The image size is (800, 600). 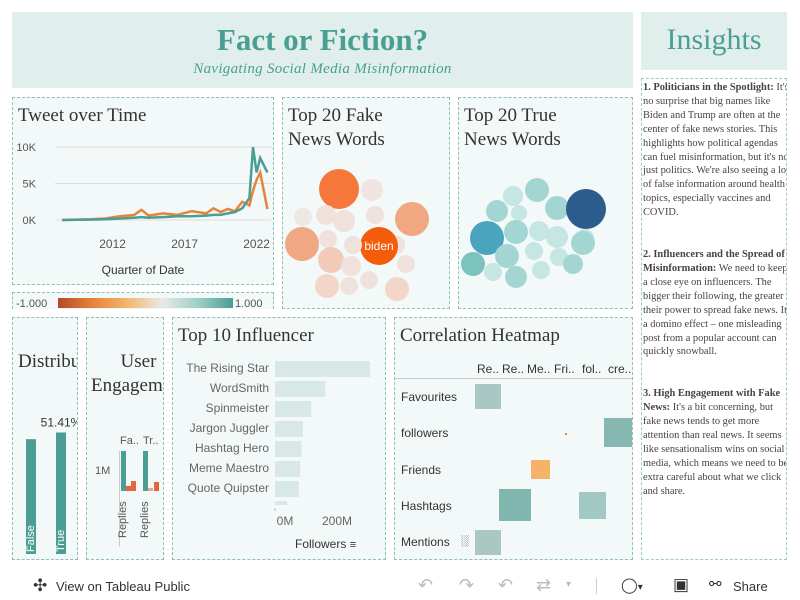 What do you see at coordinates (429, 397) in the screenshot?
I see `heatmap-row-favourites: Favourites` at bounding box center [429, 397].